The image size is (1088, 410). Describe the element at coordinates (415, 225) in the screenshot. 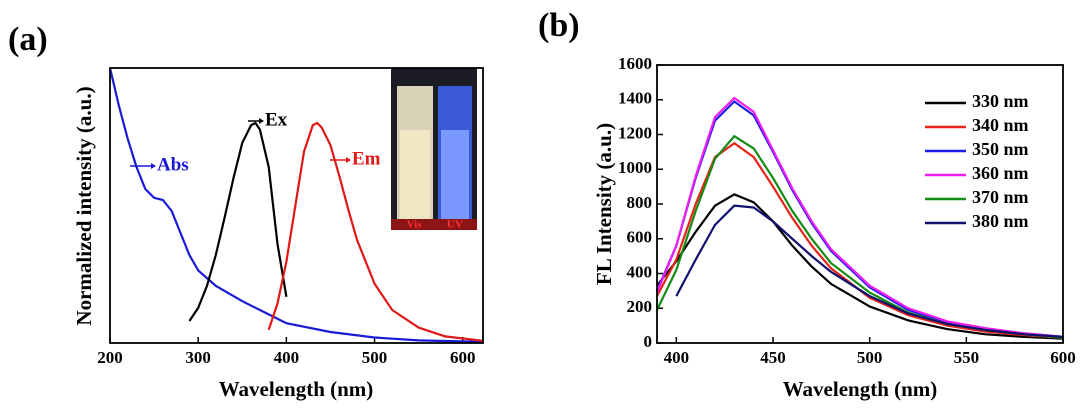

I see `inset-label: Vis` at that location.